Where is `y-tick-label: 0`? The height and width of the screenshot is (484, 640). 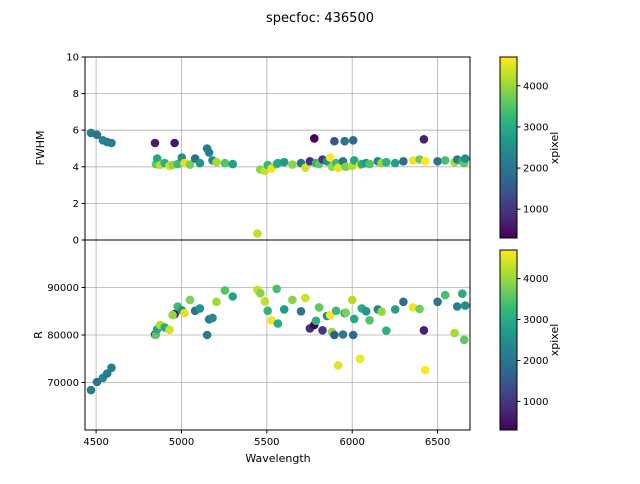
y-tick-label: 0 is located at coordinates (76, 241).